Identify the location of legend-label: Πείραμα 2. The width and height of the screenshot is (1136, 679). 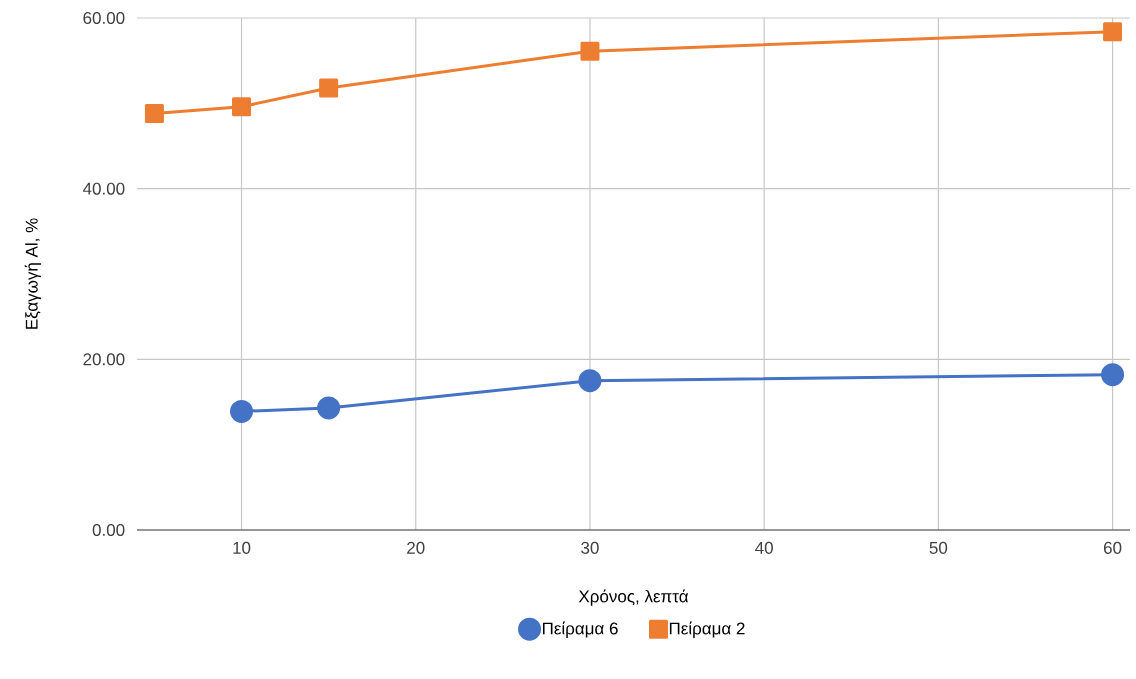
(707, 629).